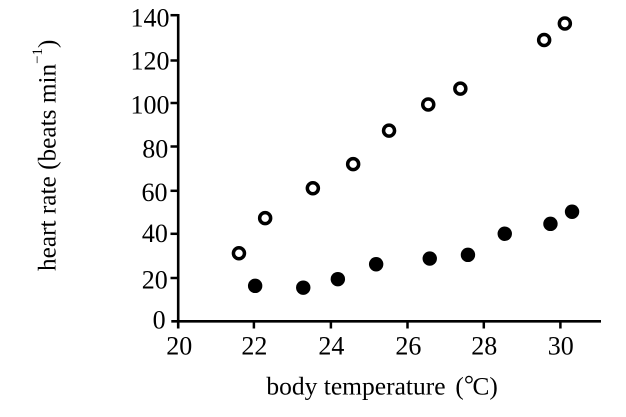  Describe the element at coordinates (150, 17) in the screenshot. I see `svg-text: 140` at that location.